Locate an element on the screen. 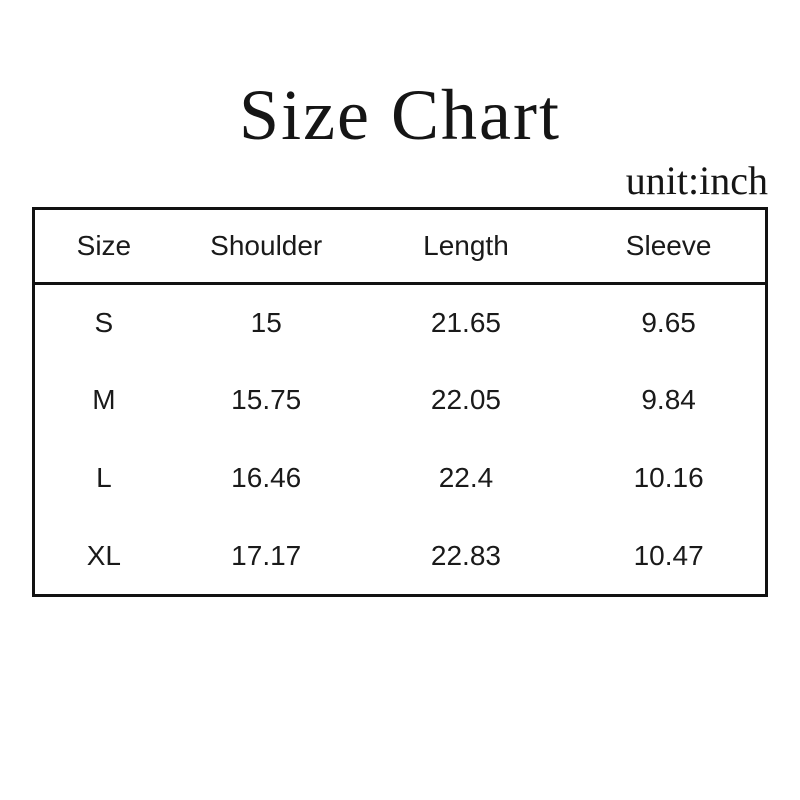 The height and width of the screenshot is (800, 800). shoulder-value: 17.17 is located at coordinates (266, 555).